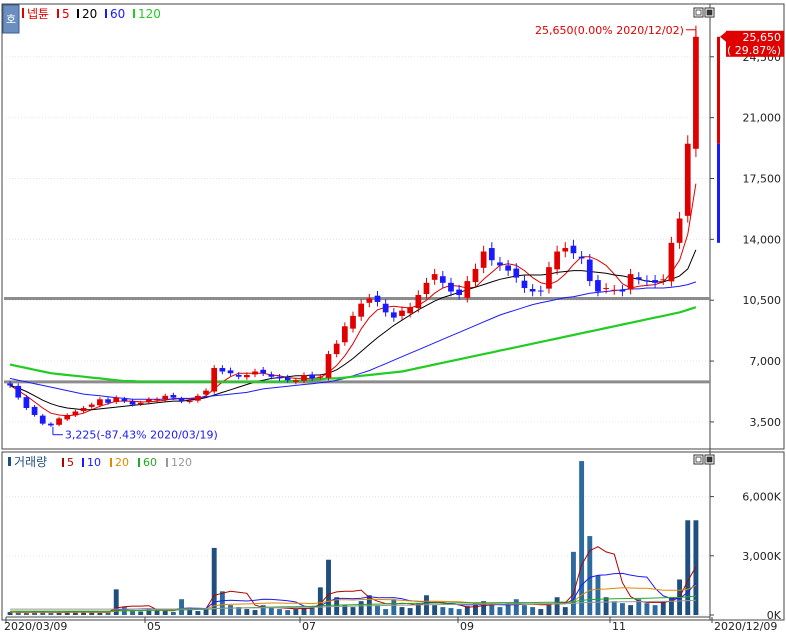 This screenshot has height=638, width=786. Describe the element at coordinates (746, 556) in the screenshot. I see `volume-y-axis: 6,000K 3,000K 0K` at that location.